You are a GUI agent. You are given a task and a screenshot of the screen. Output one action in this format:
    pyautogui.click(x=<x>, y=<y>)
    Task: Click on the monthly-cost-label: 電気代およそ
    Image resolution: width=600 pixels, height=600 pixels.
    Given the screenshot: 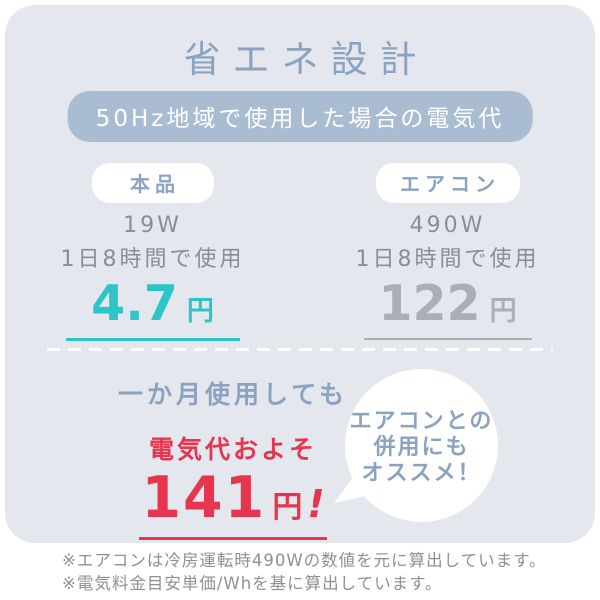 What is the action you would take?
    pyautogui.click(x=232, y=449)
    